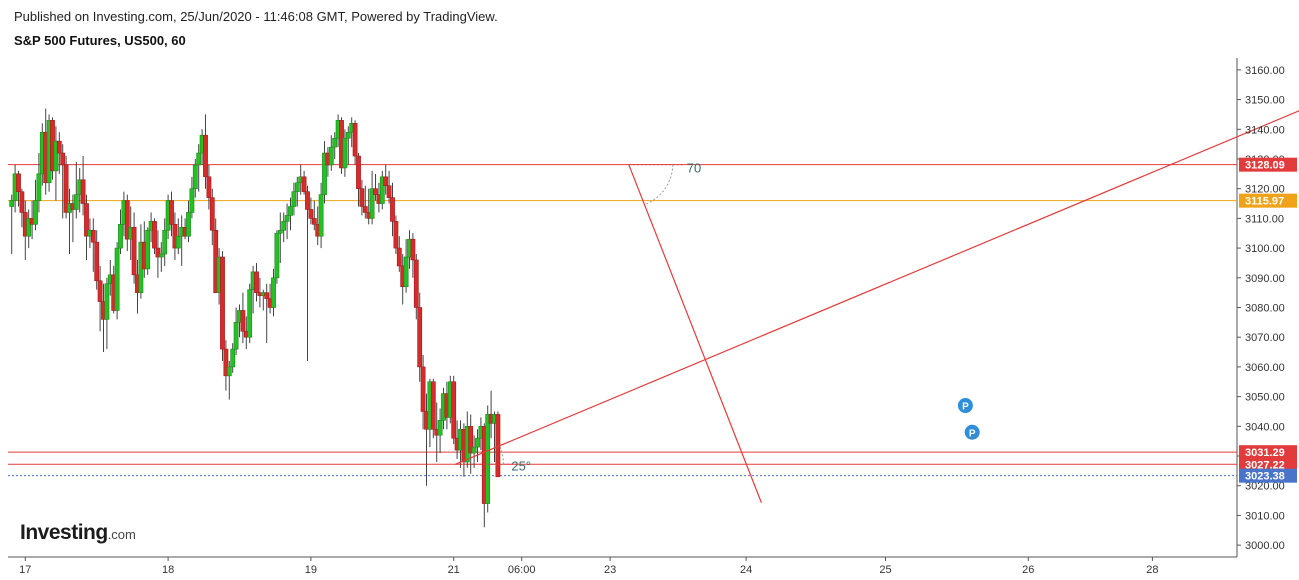 This screenshot has height=580, width=1299. What do you see at coordinates (100, 40) in the screenshot?
I see `symbol-title: S&P 500 Futures, US500, 60` at bounding box center [100, 40].